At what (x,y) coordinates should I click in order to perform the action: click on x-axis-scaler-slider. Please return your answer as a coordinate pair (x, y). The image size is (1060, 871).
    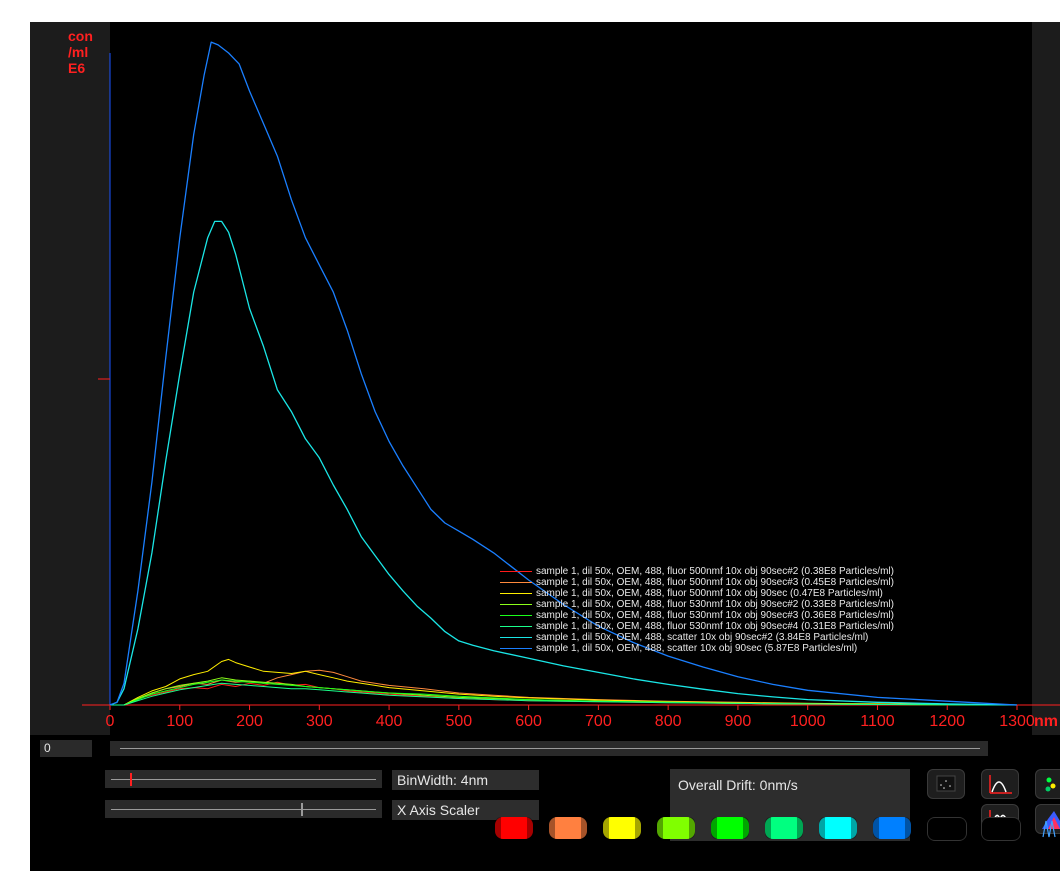
    Looking at the image, I should click on (243, 809).